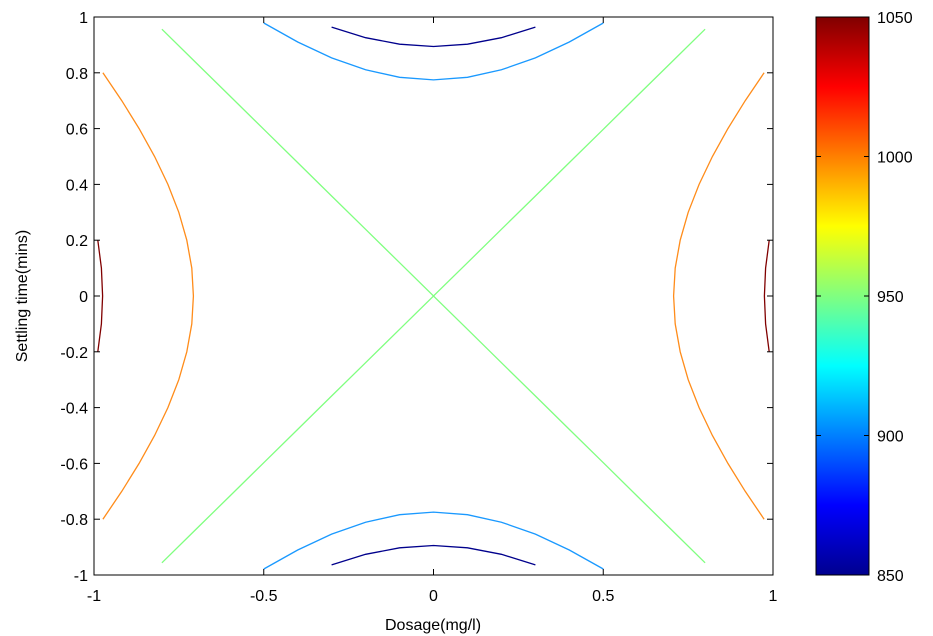 Image resolution: width=933 pixels, height=636 pixels. What do you see at coordinates (890, 437) in the screenshot?
I see `colorbar-tick-label: 900` at bounding box center [890, 437].